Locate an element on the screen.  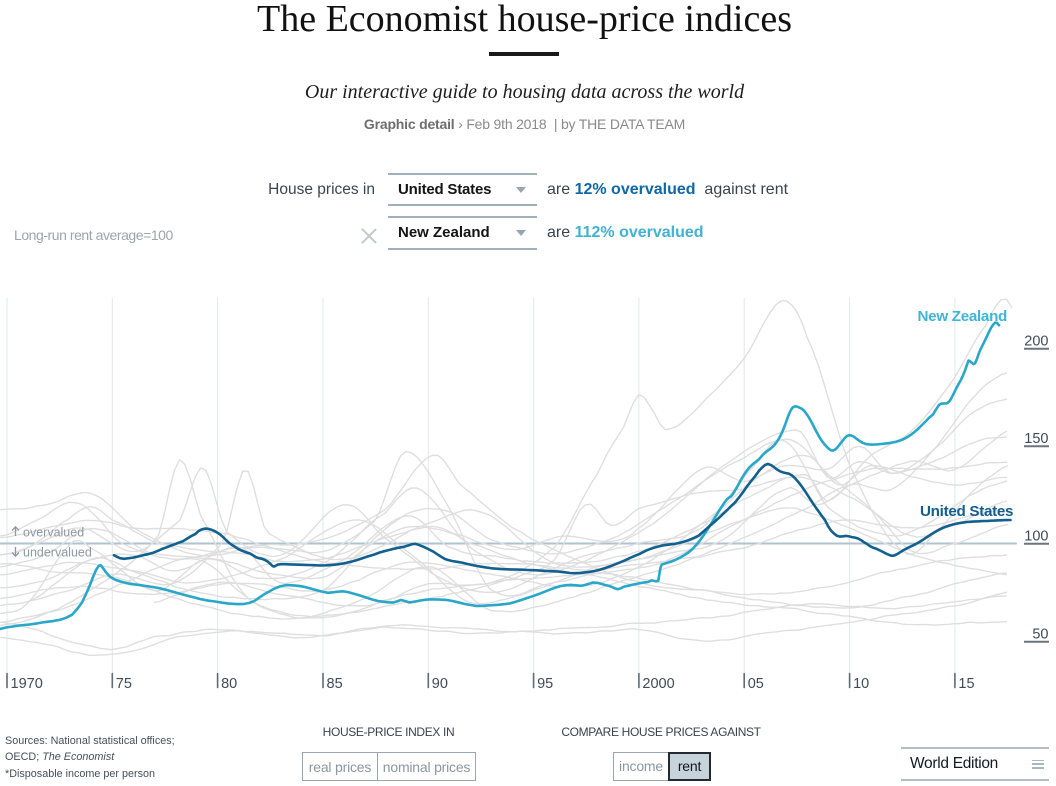
svg-text: 200 is located at coordinates (1036, 342).